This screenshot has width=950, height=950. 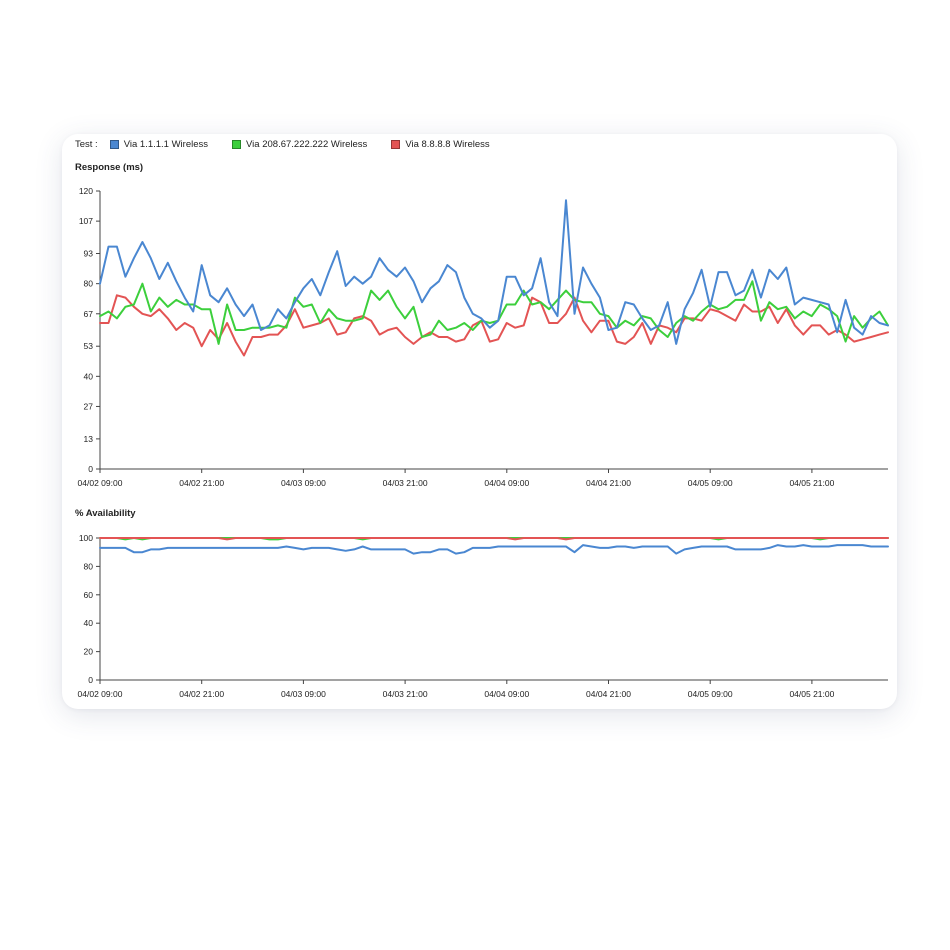 I want to click on legend-title: Test :, so click(x=86, y=144).